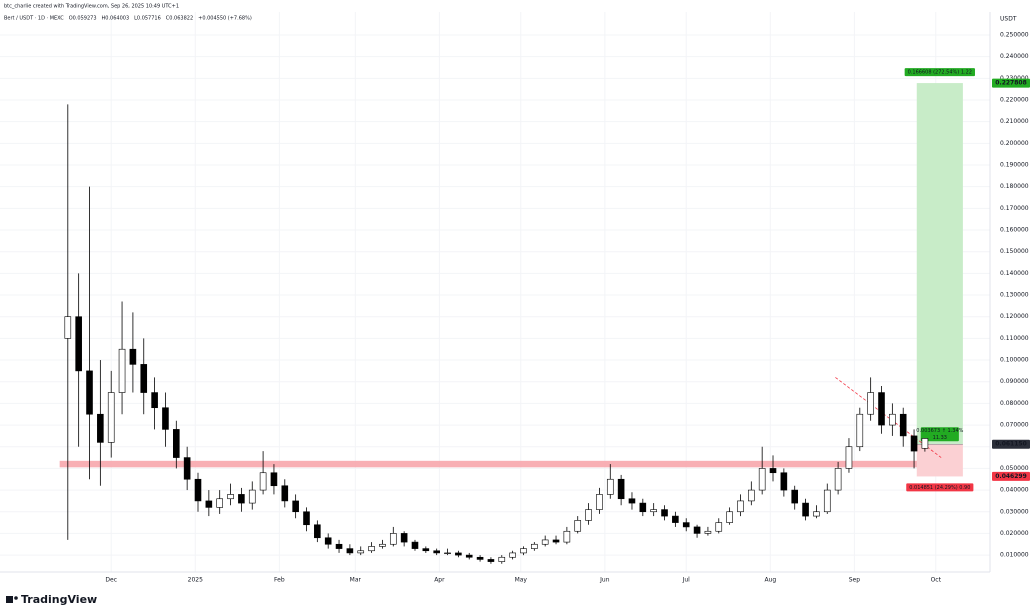 The width and height of the screenshot is (1032, 614). I want to click on y-tick-label: 0.100000, so click(1014, 360).